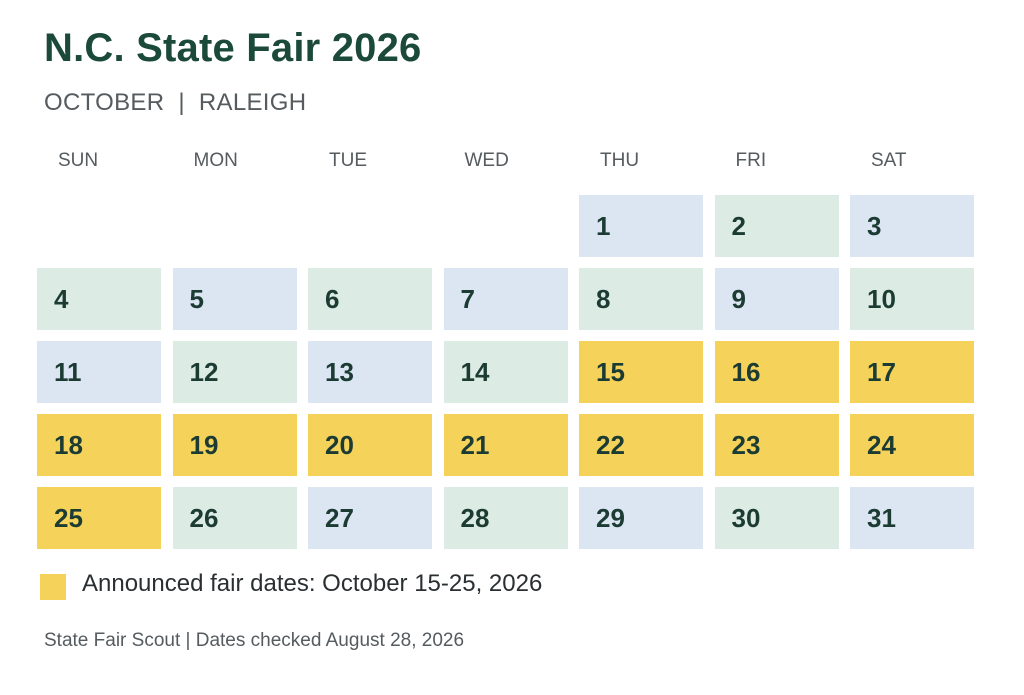  Describe the element at coordinates (348, 160) in the screenshot. I see `weekday-label: TUE` at that location.